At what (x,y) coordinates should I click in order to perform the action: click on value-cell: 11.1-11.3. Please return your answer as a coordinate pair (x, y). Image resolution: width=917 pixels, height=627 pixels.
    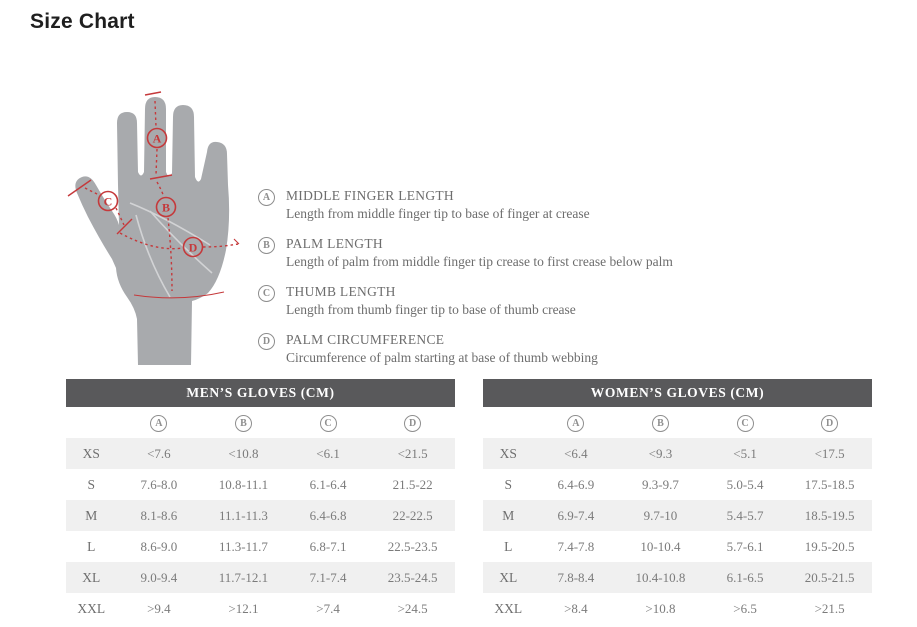
    Looking at the image, I should click on (243, 515).